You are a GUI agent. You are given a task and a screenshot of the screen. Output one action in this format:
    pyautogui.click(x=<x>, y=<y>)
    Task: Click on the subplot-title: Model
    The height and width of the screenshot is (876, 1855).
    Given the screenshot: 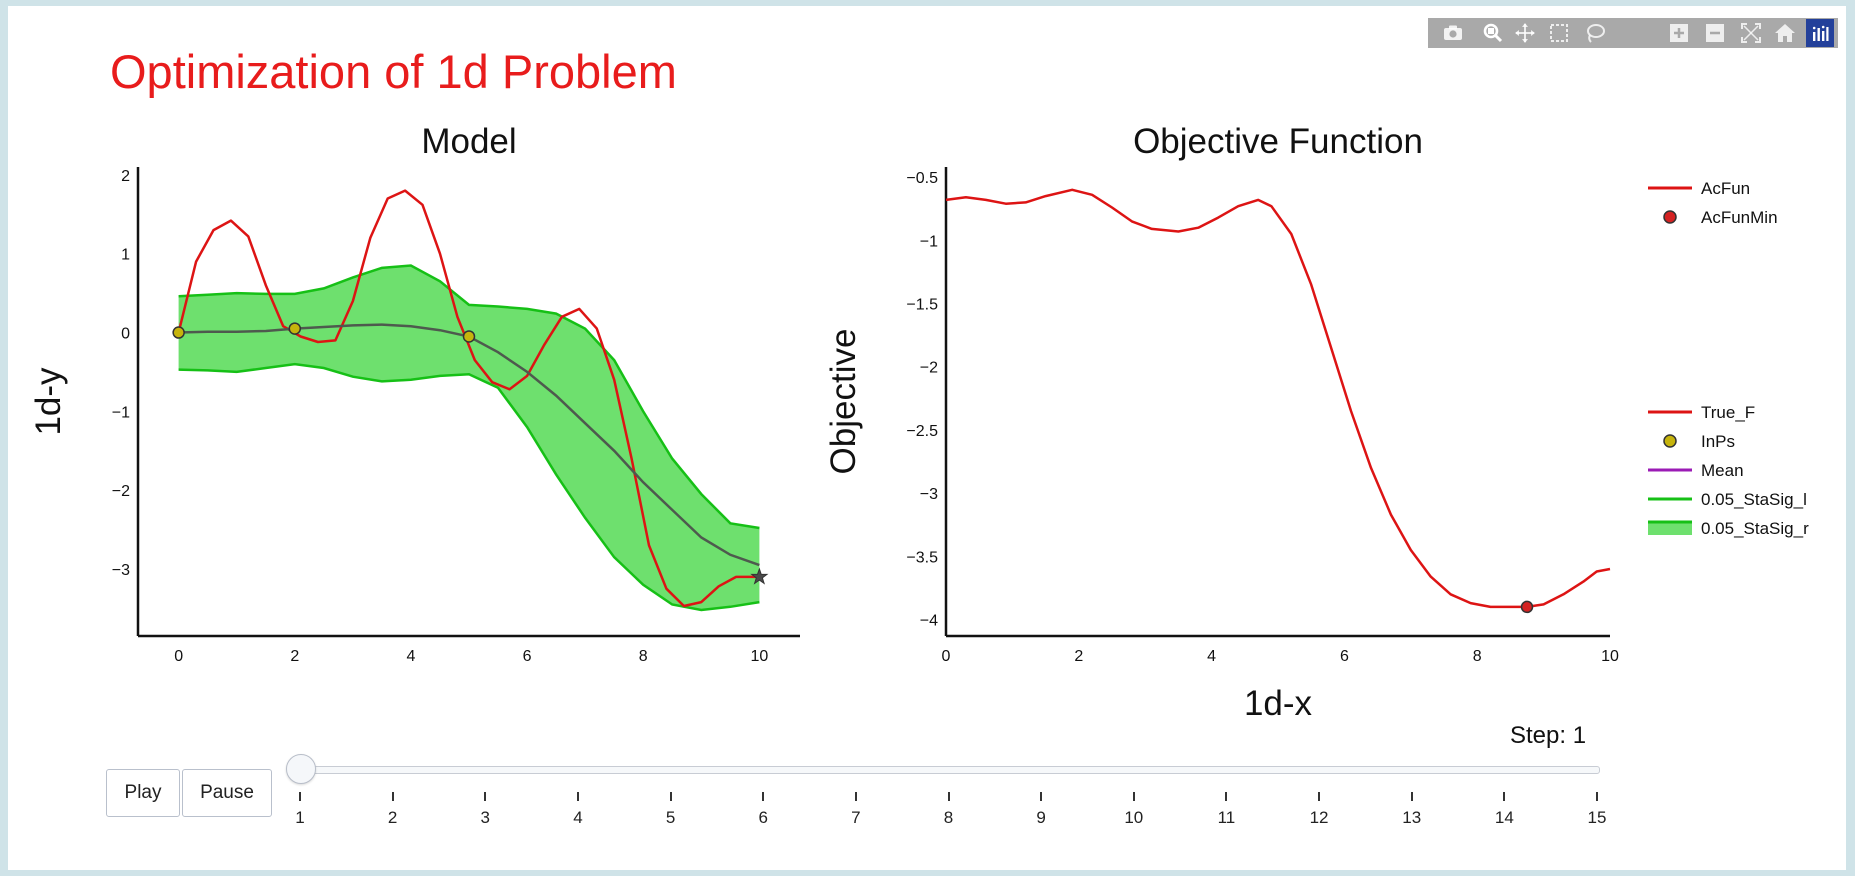 What is the action you would take?
    pyautogui.click(x=468, y=141)
    